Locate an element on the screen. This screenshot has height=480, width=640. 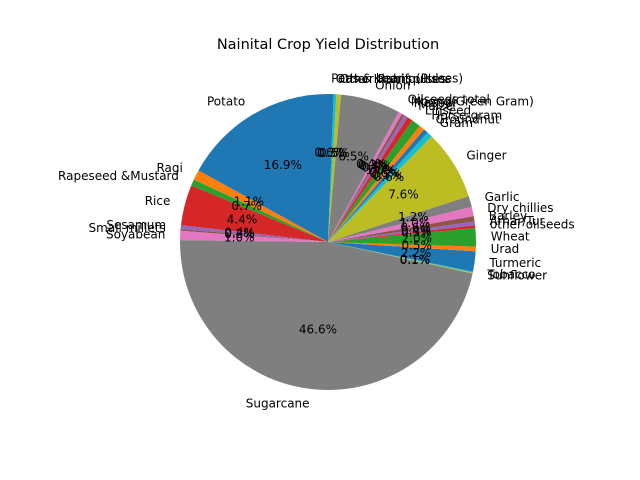
slice-percent-rapeseed-mustard: 0.7% is located at coordinates (246, 206).